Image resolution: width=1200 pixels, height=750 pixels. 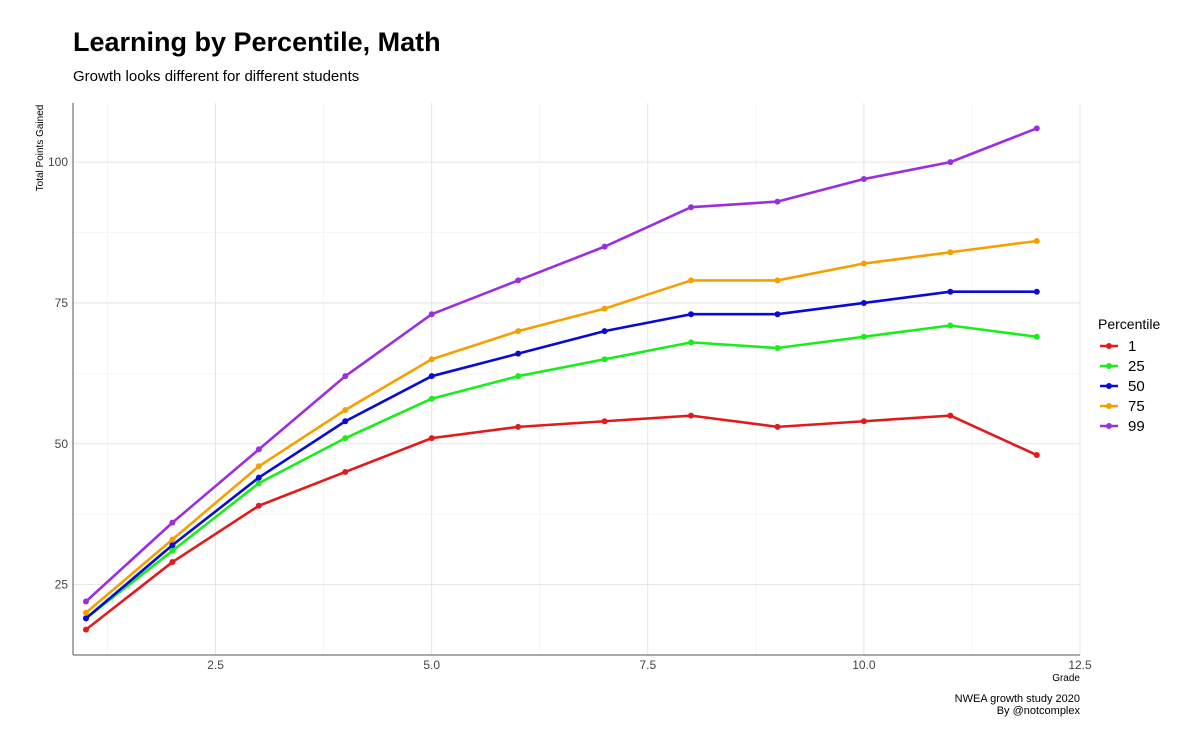 I want to click on x-axis-label: Grade, so click(x=1066, y=678).